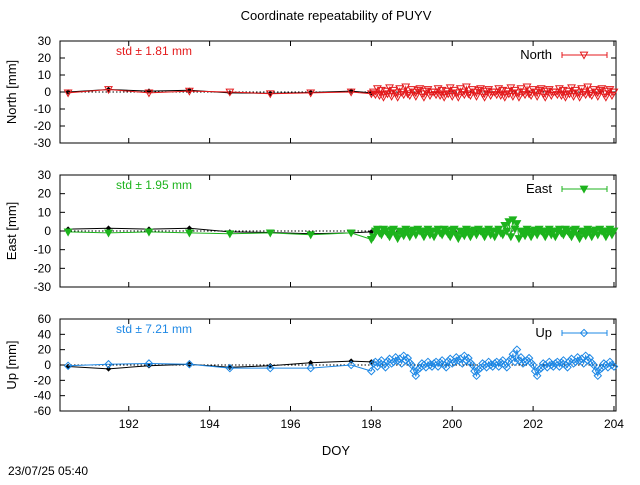 This screenshot has width=640, height=485. I want to click on y-tick-label: -30, so click(43, 143).